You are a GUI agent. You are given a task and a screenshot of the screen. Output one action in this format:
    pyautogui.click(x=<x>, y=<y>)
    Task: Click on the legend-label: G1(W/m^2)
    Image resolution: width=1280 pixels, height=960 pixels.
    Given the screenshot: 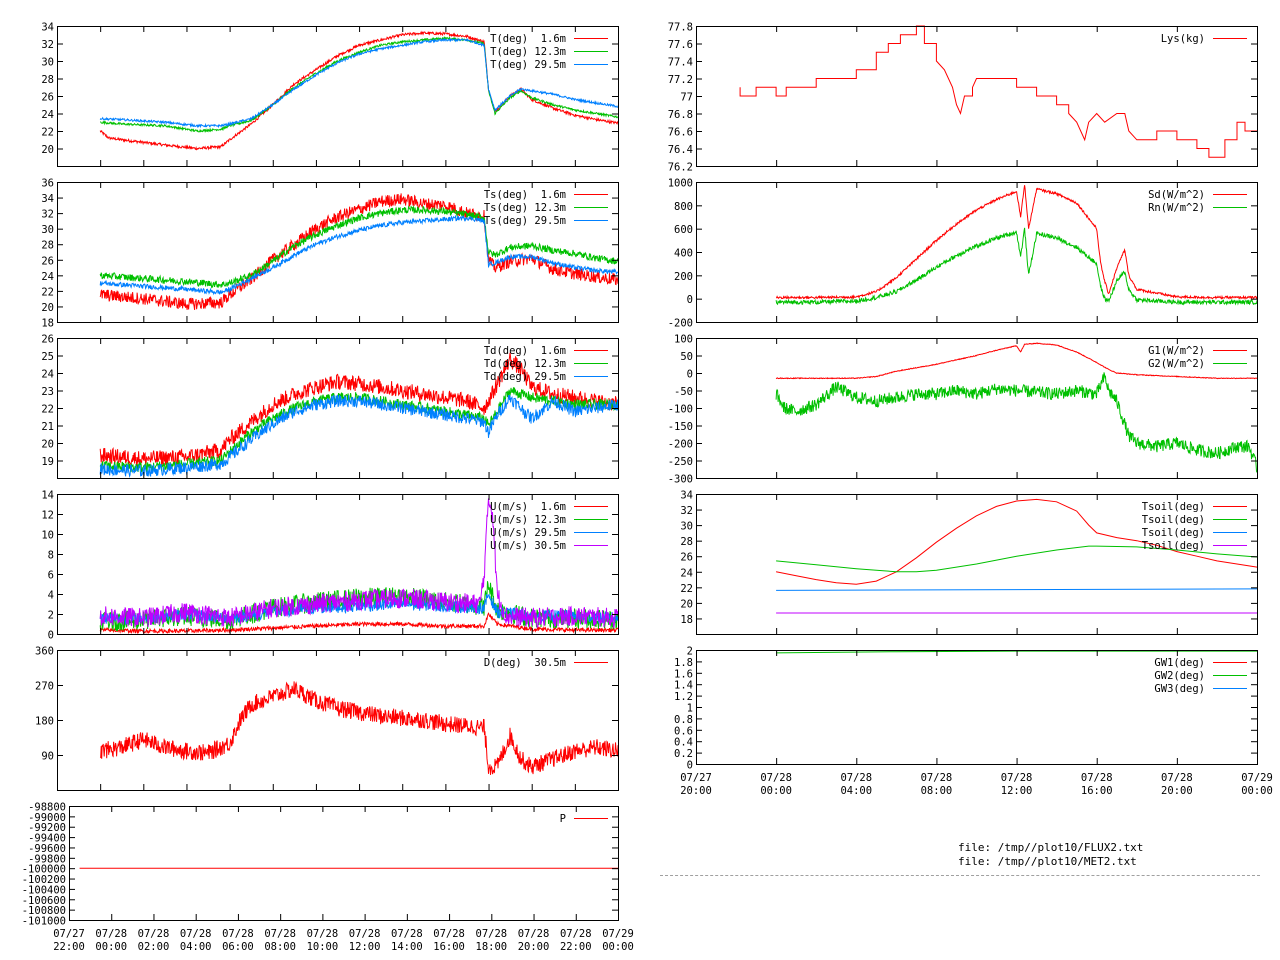 What is the action you would take?
    pyautogui.click(x=1176, y=351)
    